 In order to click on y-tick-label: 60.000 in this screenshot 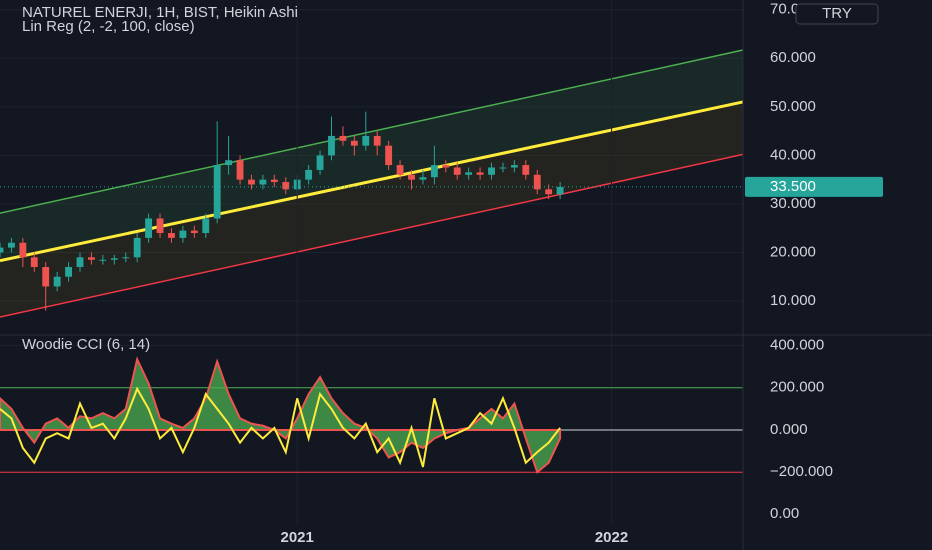, I will do `click(793, 57)`.